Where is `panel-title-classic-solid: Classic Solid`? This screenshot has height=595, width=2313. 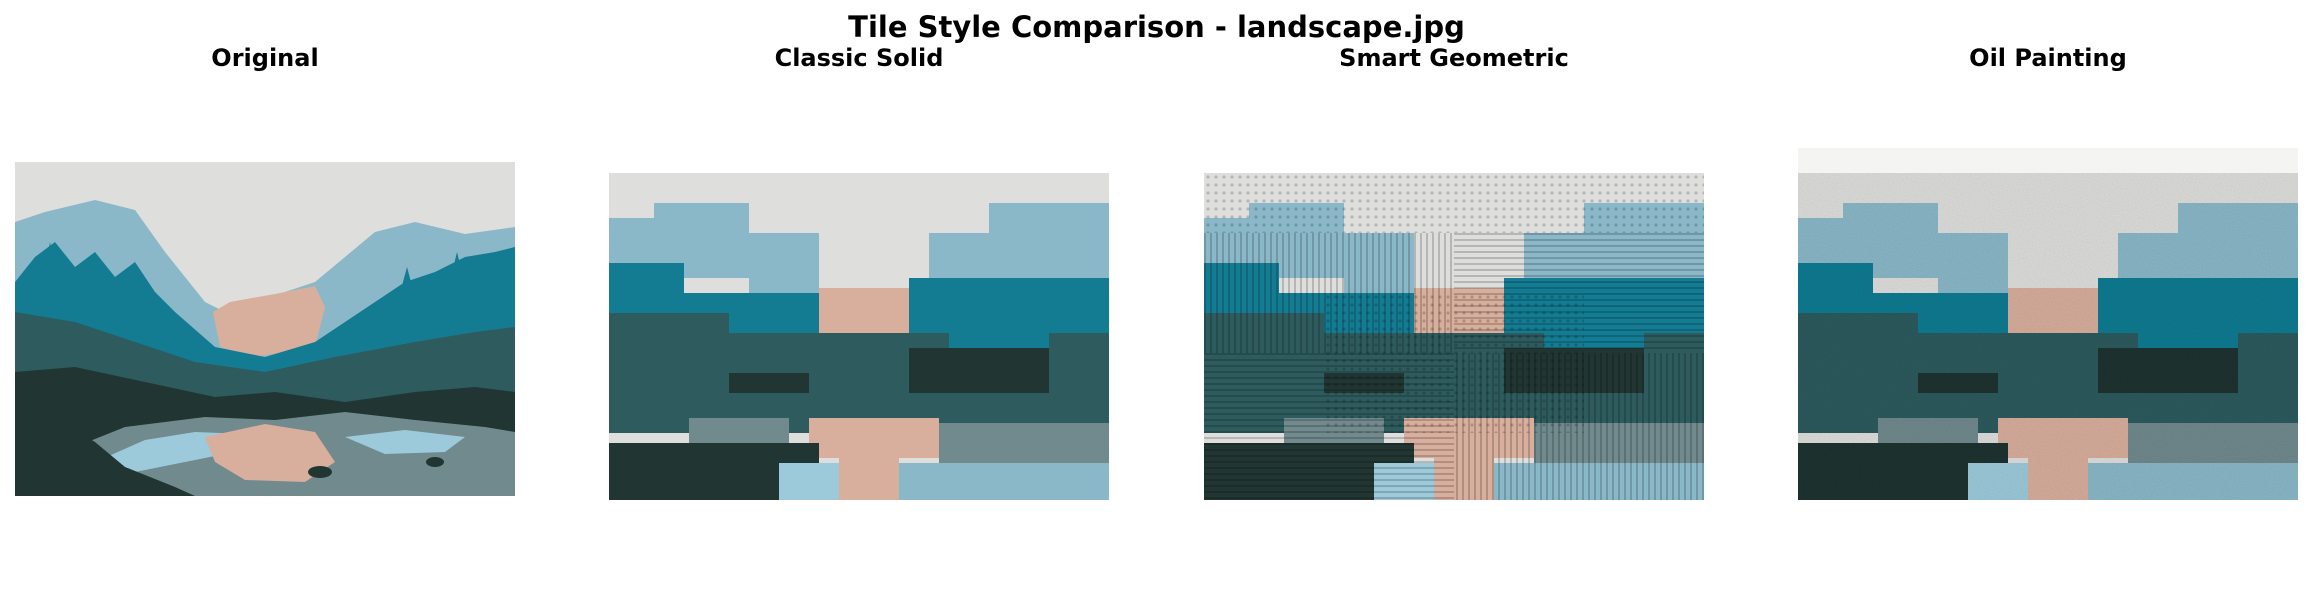 panel-title-classic-solid: Classic Solid is located at coordinates (859, 58).